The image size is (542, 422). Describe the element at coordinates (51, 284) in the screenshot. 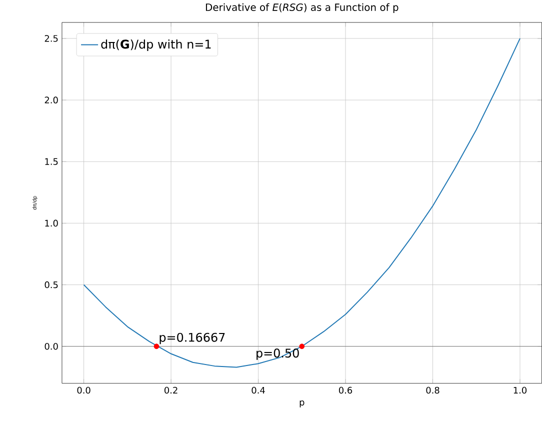

I see `y-tick-label: 0.5` at that location.